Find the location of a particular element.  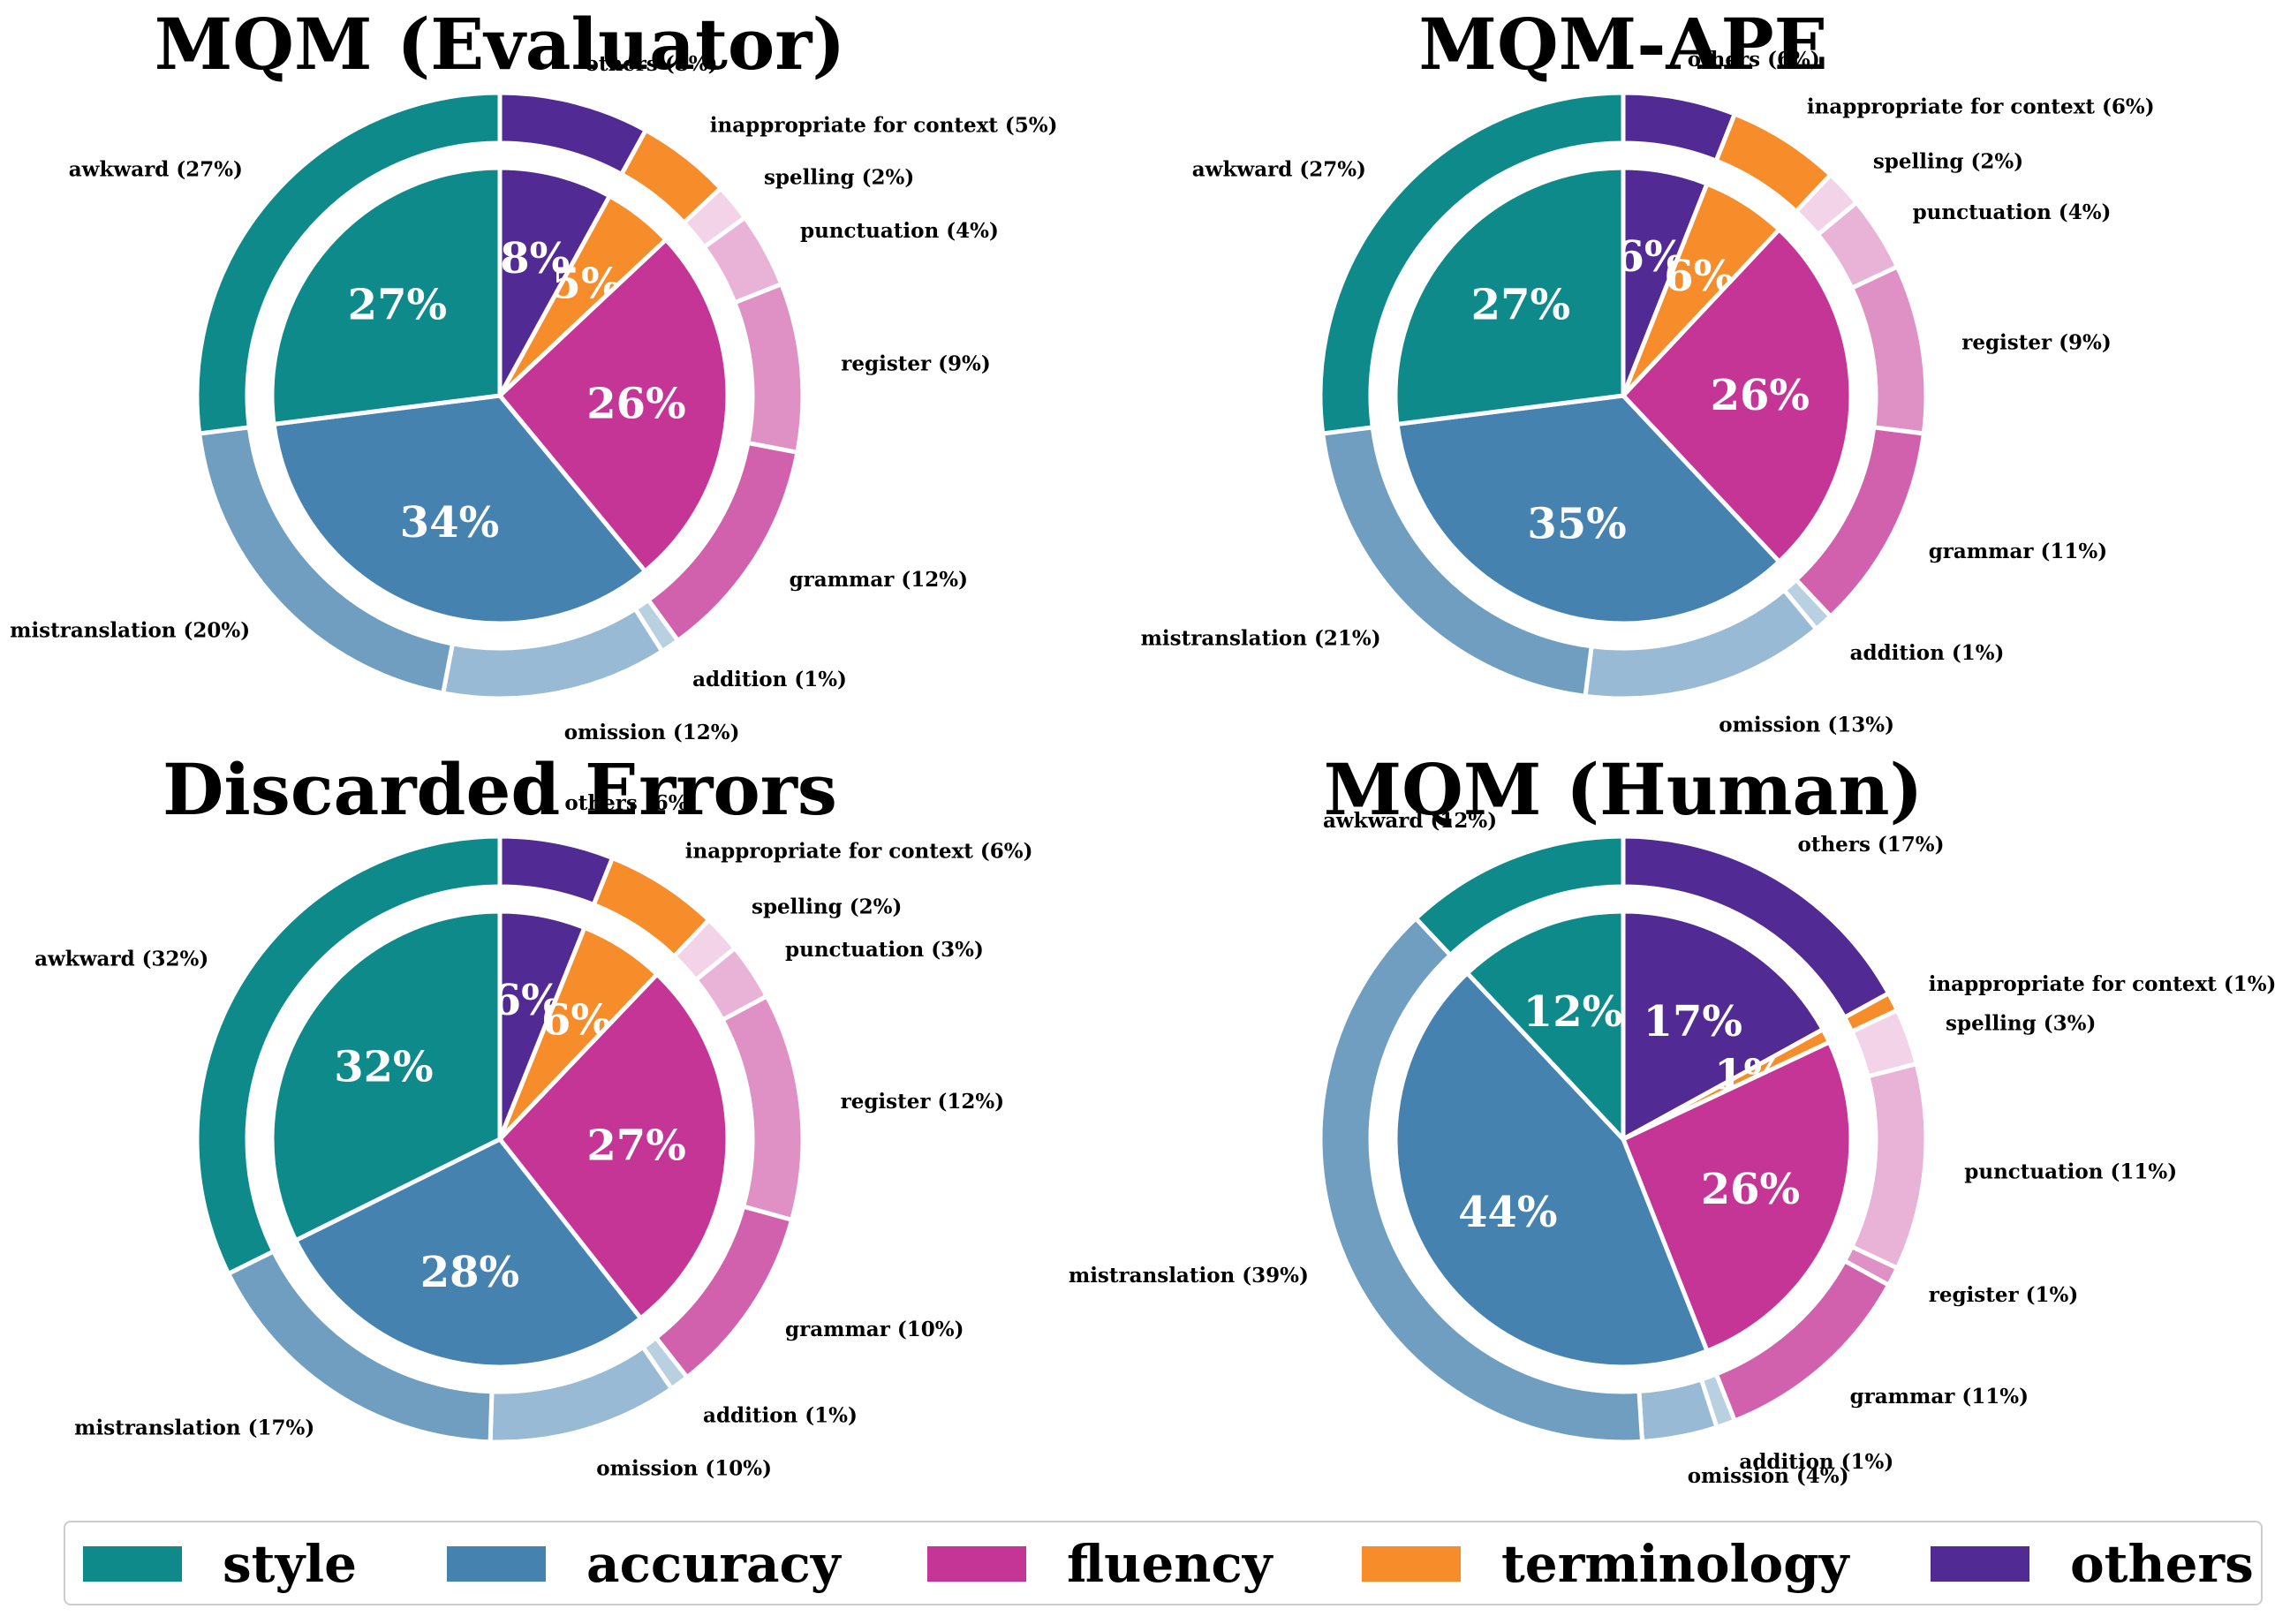

legend-swatch-accuracy is located at coordinates (496, 1564).